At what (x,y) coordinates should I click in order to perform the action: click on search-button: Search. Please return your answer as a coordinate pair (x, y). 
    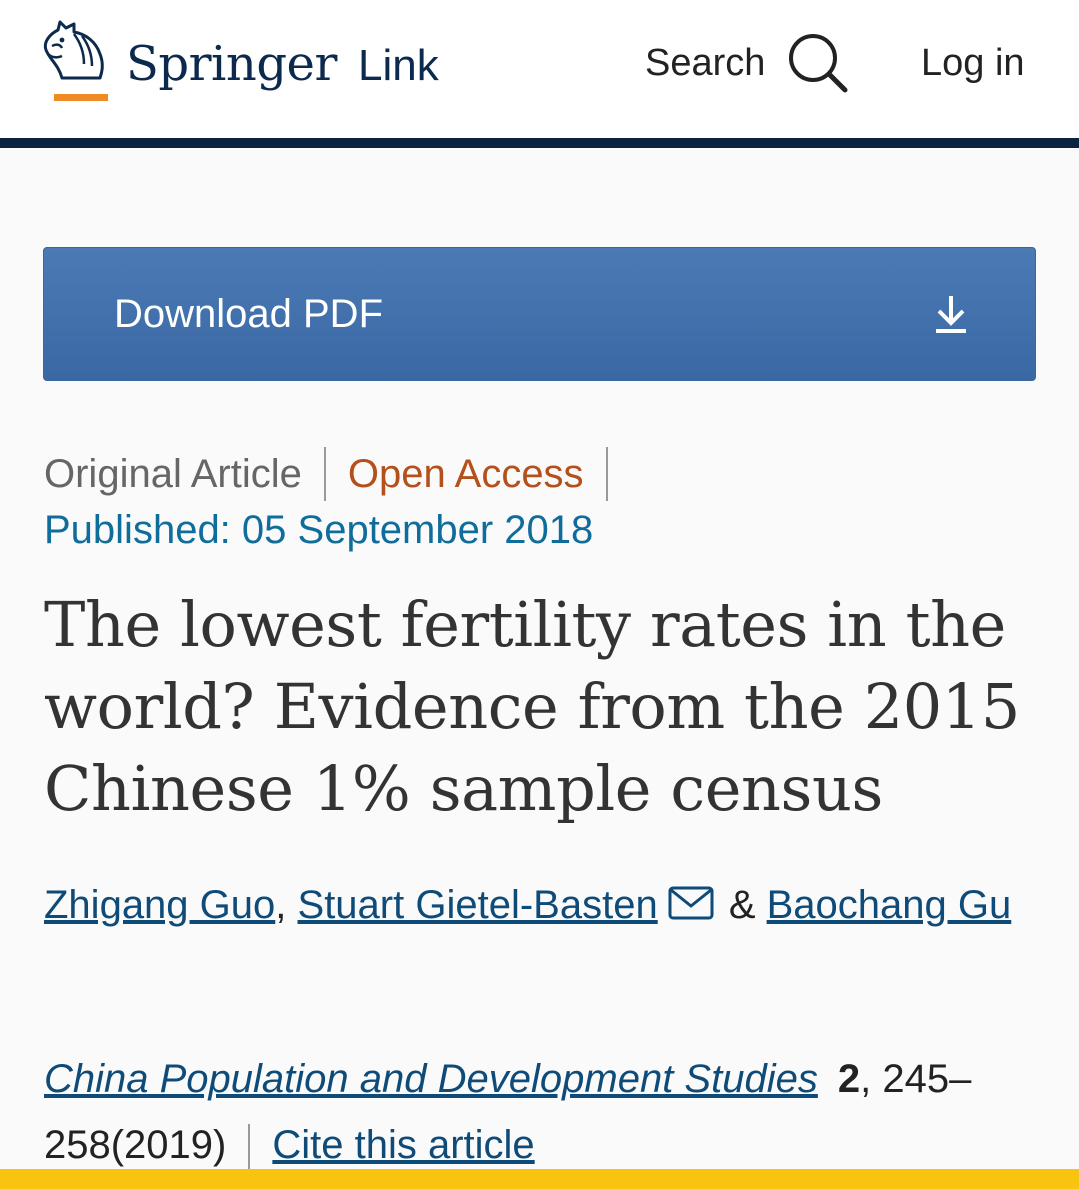
    Looking at the image, I should click on (747, 63).